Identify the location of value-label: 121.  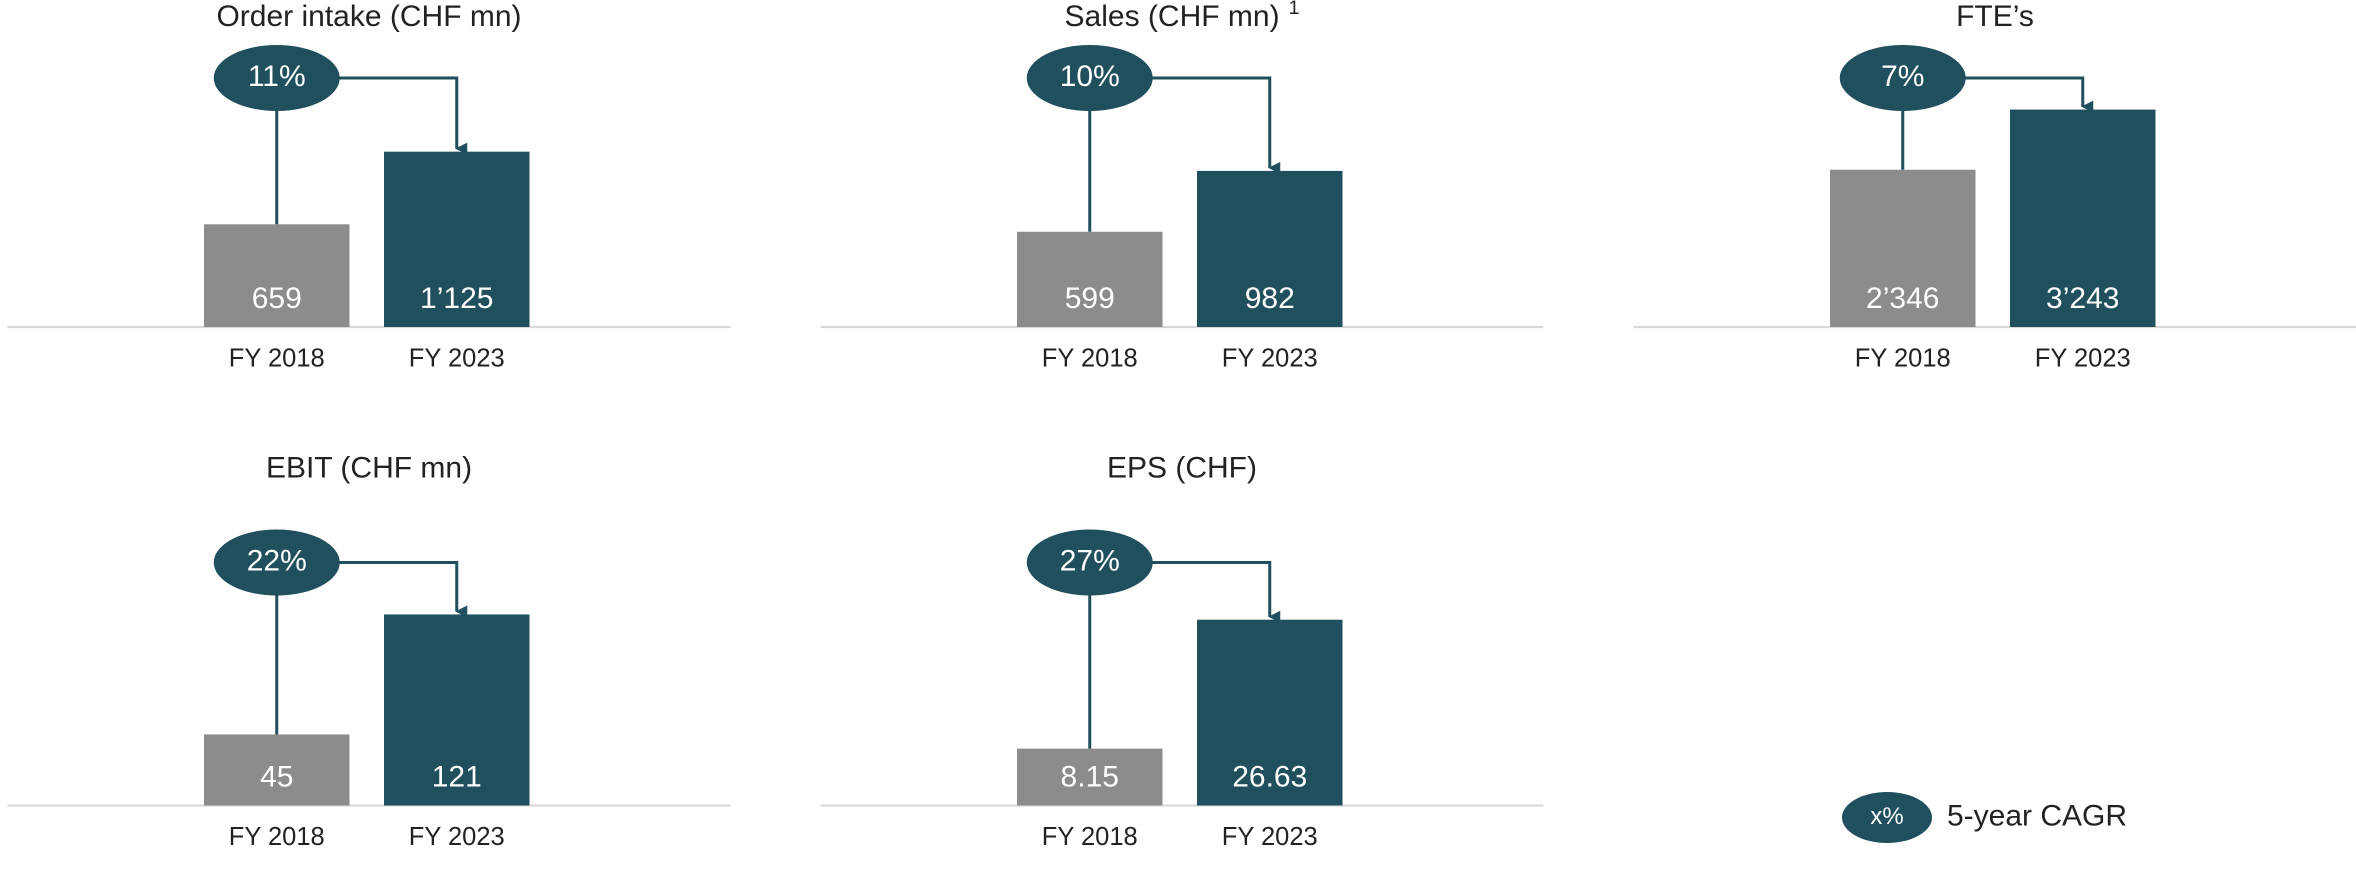
(457, 776).